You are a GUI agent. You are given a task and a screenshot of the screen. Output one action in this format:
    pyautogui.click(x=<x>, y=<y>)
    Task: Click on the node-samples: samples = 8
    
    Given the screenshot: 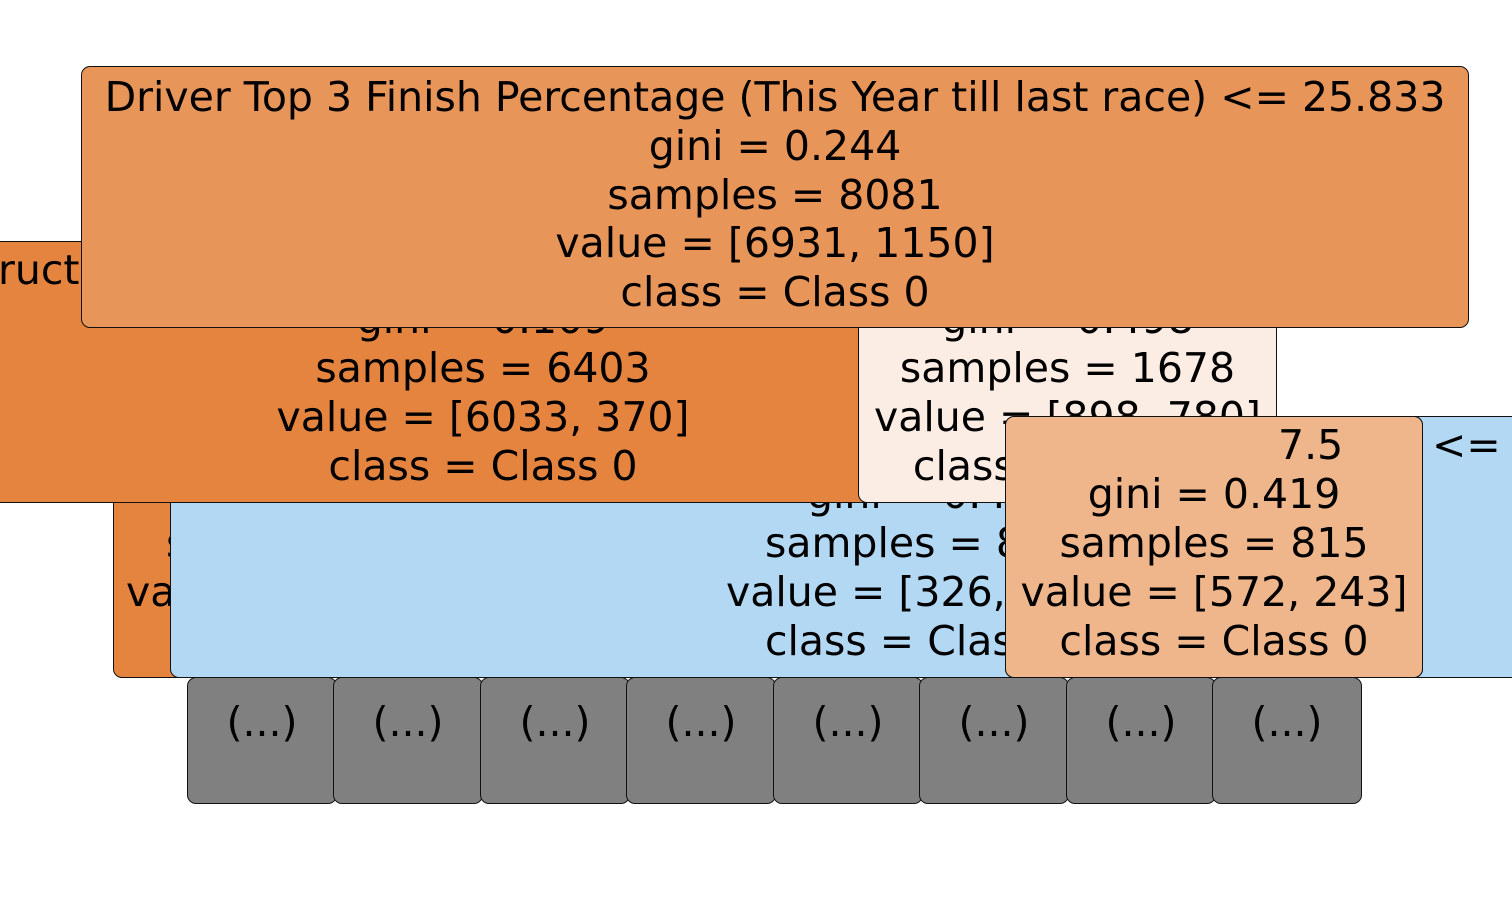 What is the action you would take?
    pyautogui.click(x=893, y=543)
    